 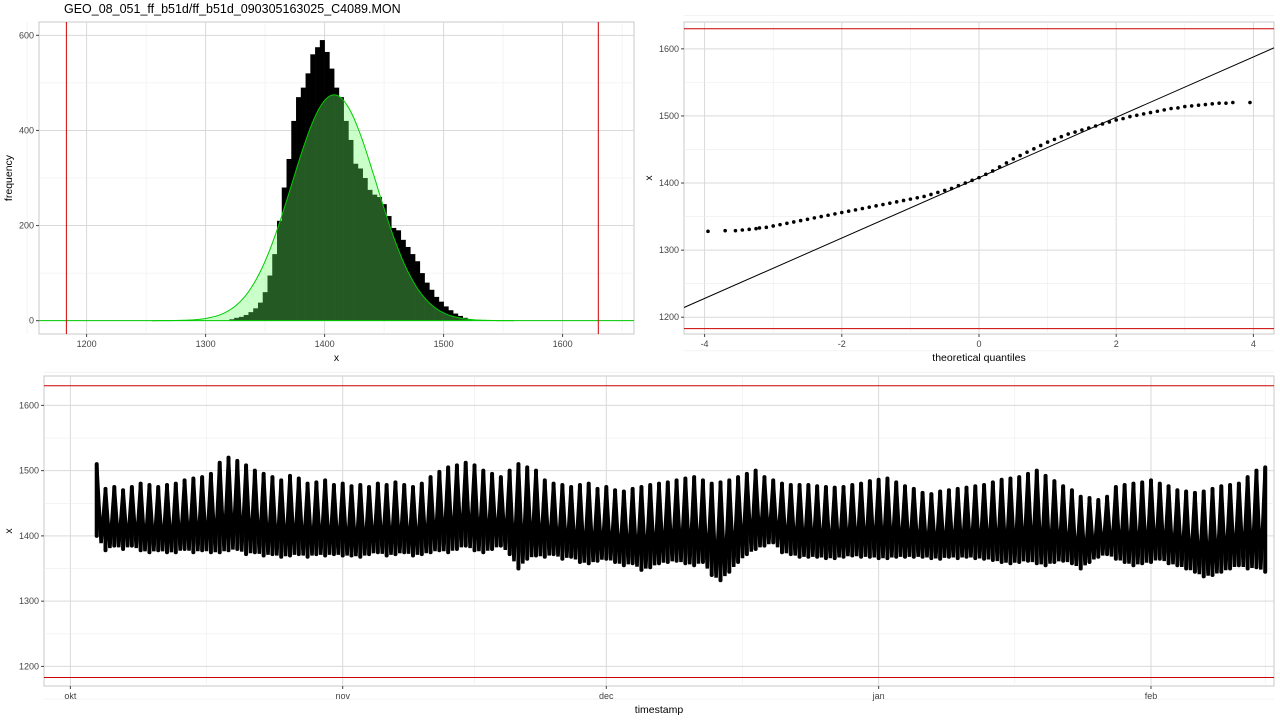 What do you see at coordinates (26, 35) in the screenshot?
I see `y-tick-label: 600` at bounding box center [26, 35].